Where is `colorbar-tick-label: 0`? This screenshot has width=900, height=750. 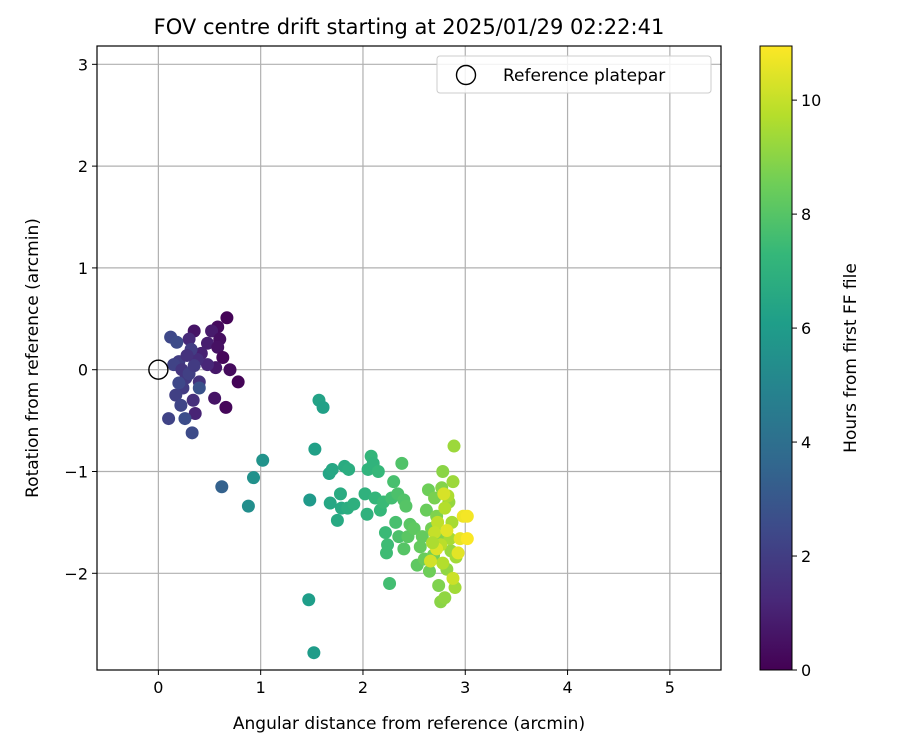 colorbar-tick-label: 0 is located at coordinates (806, 670).